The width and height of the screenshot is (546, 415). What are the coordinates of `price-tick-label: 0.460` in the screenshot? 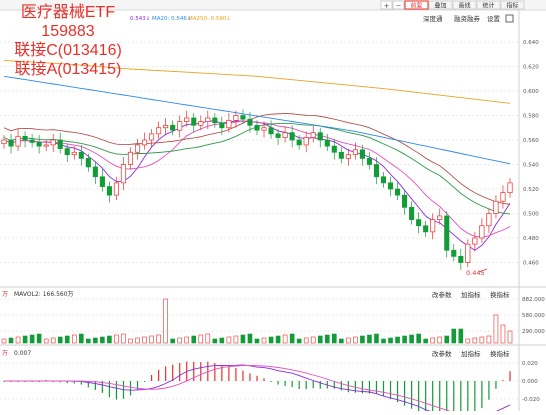 It's located at (531, 264).